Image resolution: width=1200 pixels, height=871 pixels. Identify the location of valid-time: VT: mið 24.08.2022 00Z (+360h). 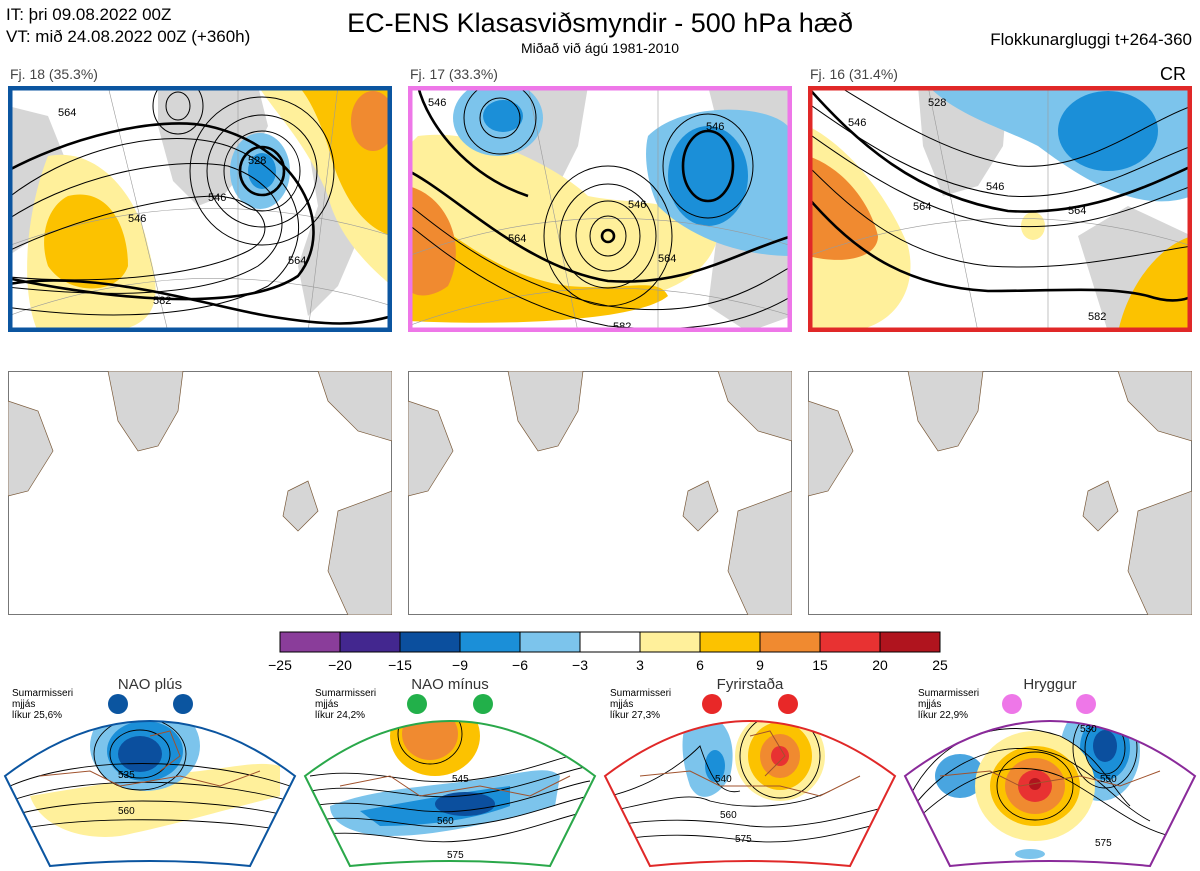
(128, 36).